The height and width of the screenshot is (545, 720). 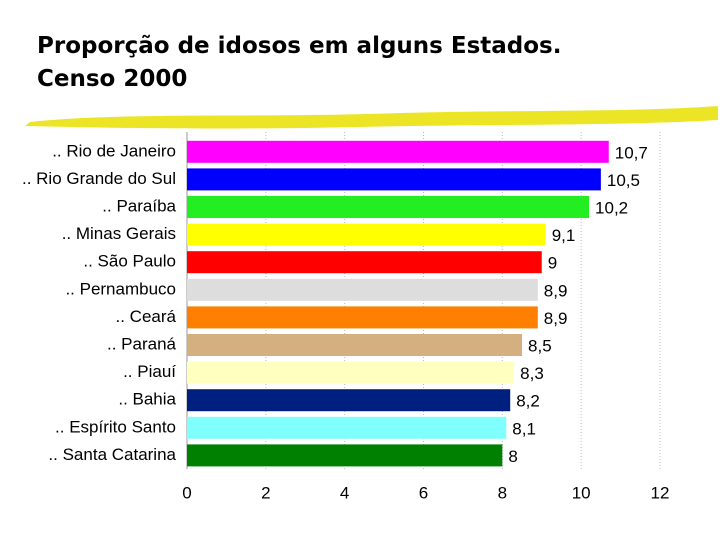 I want to click on x-tick-label: 6, so click(x=423, y=493).